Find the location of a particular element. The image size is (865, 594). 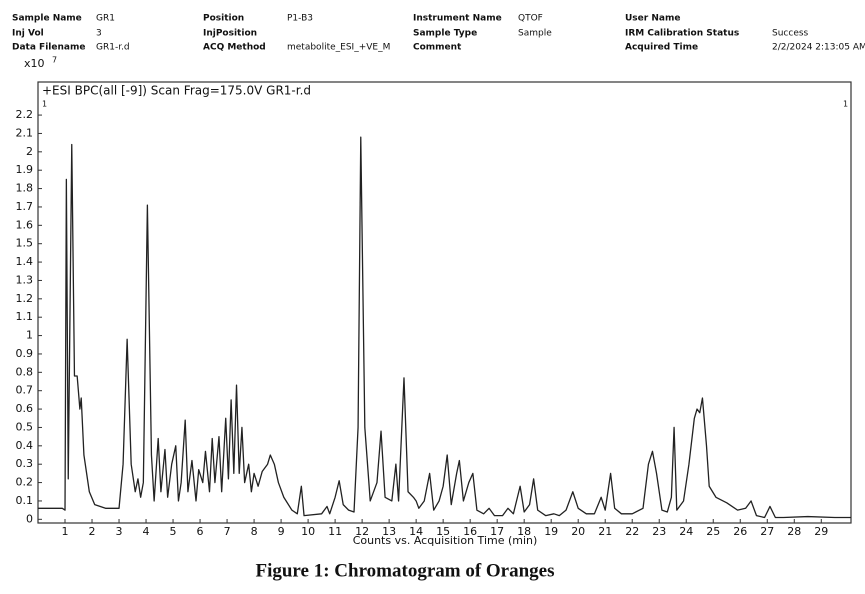

y-multiplier-exponent: 7 is located at coordinates (54, 60).